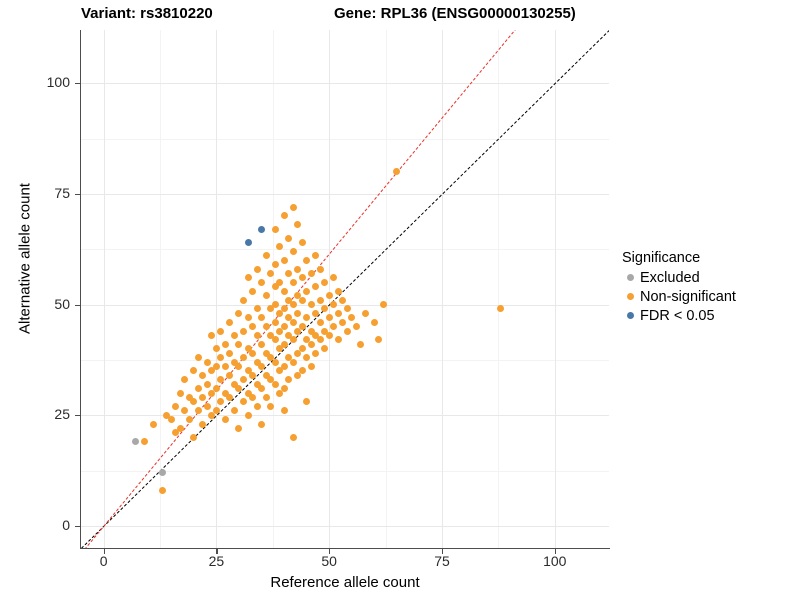  I want to click on legend-item-fdr-0-05: FDR < 0.05, so click(709, 315).